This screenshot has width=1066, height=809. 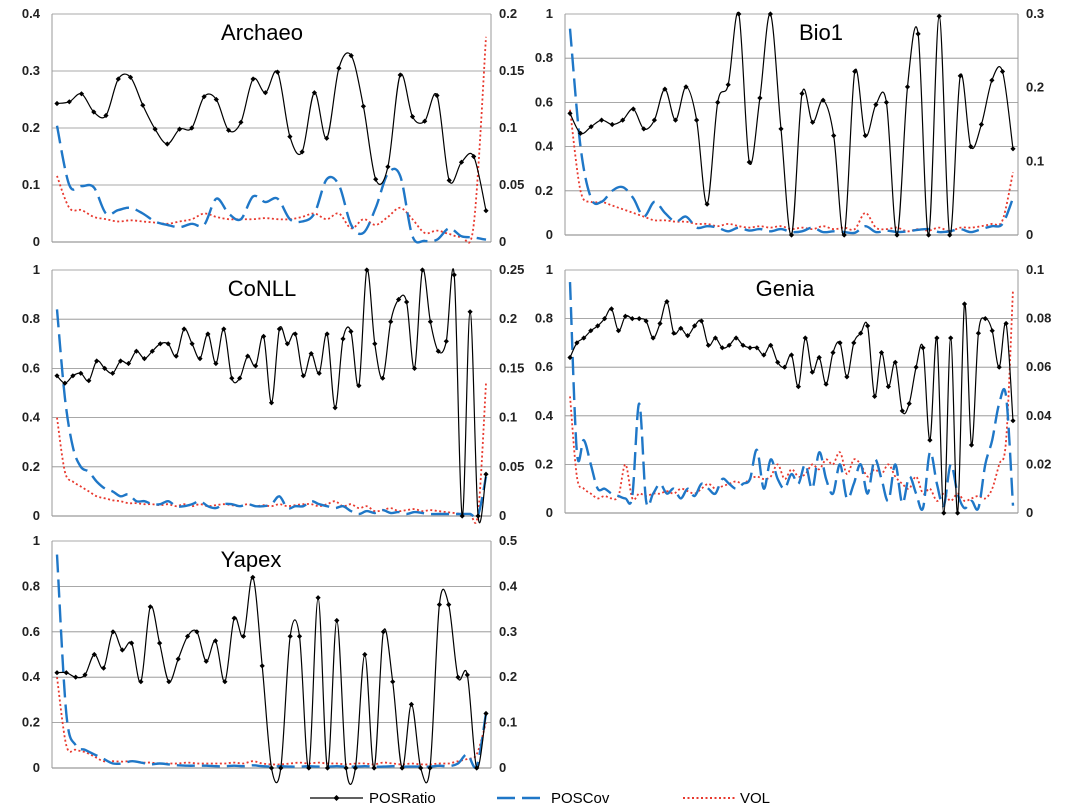 What do you see at coordinates (36, 767) in the screenshot?
I see `y-tick-label: 0` at bounding box center [36, 767].